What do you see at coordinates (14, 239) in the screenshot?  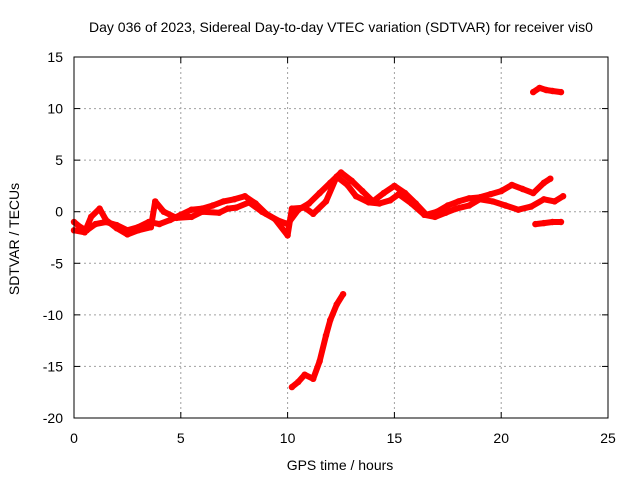 I see `y-axis-label: SDTVAR / TECUs` at bounding box center [14, 239].